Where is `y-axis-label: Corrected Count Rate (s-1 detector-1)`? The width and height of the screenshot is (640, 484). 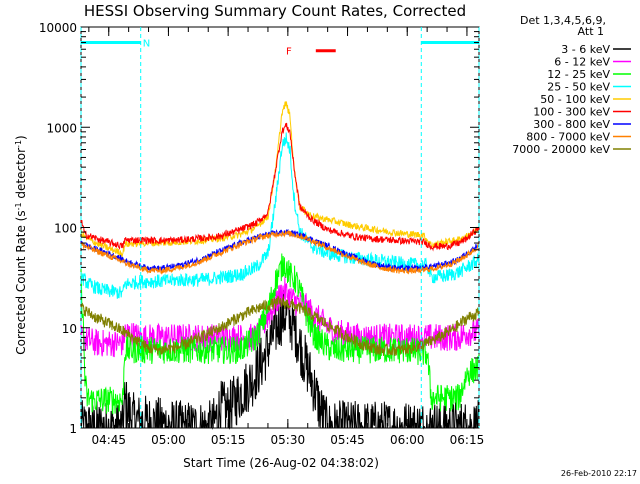 y-axis-label: Corrected Count Rate (s-1 detector-1) is located at coordinates (21, 244).